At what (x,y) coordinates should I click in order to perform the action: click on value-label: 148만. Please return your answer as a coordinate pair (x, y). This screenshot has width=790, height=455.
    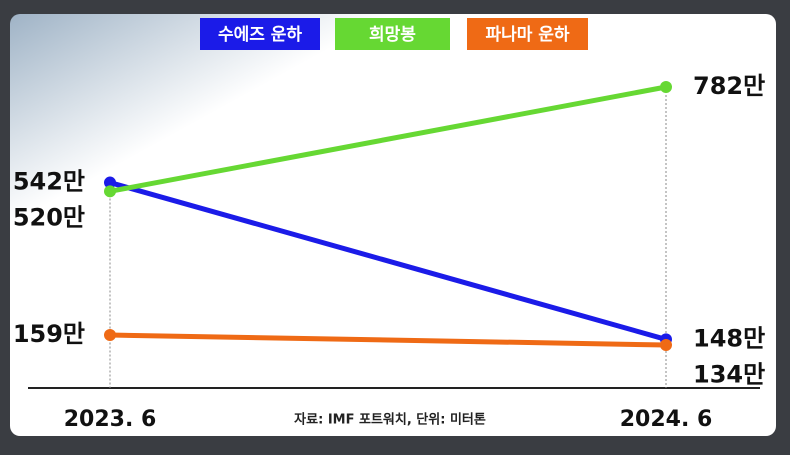
    Looking at the image, I should click on (729, 338).